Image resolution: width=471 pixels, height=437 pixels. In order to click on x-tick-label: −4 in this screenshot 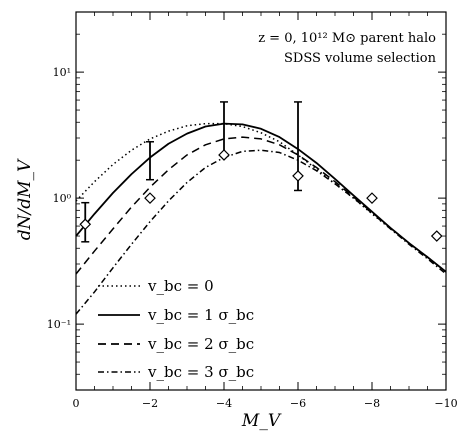, I will do `click(224, 403)`.